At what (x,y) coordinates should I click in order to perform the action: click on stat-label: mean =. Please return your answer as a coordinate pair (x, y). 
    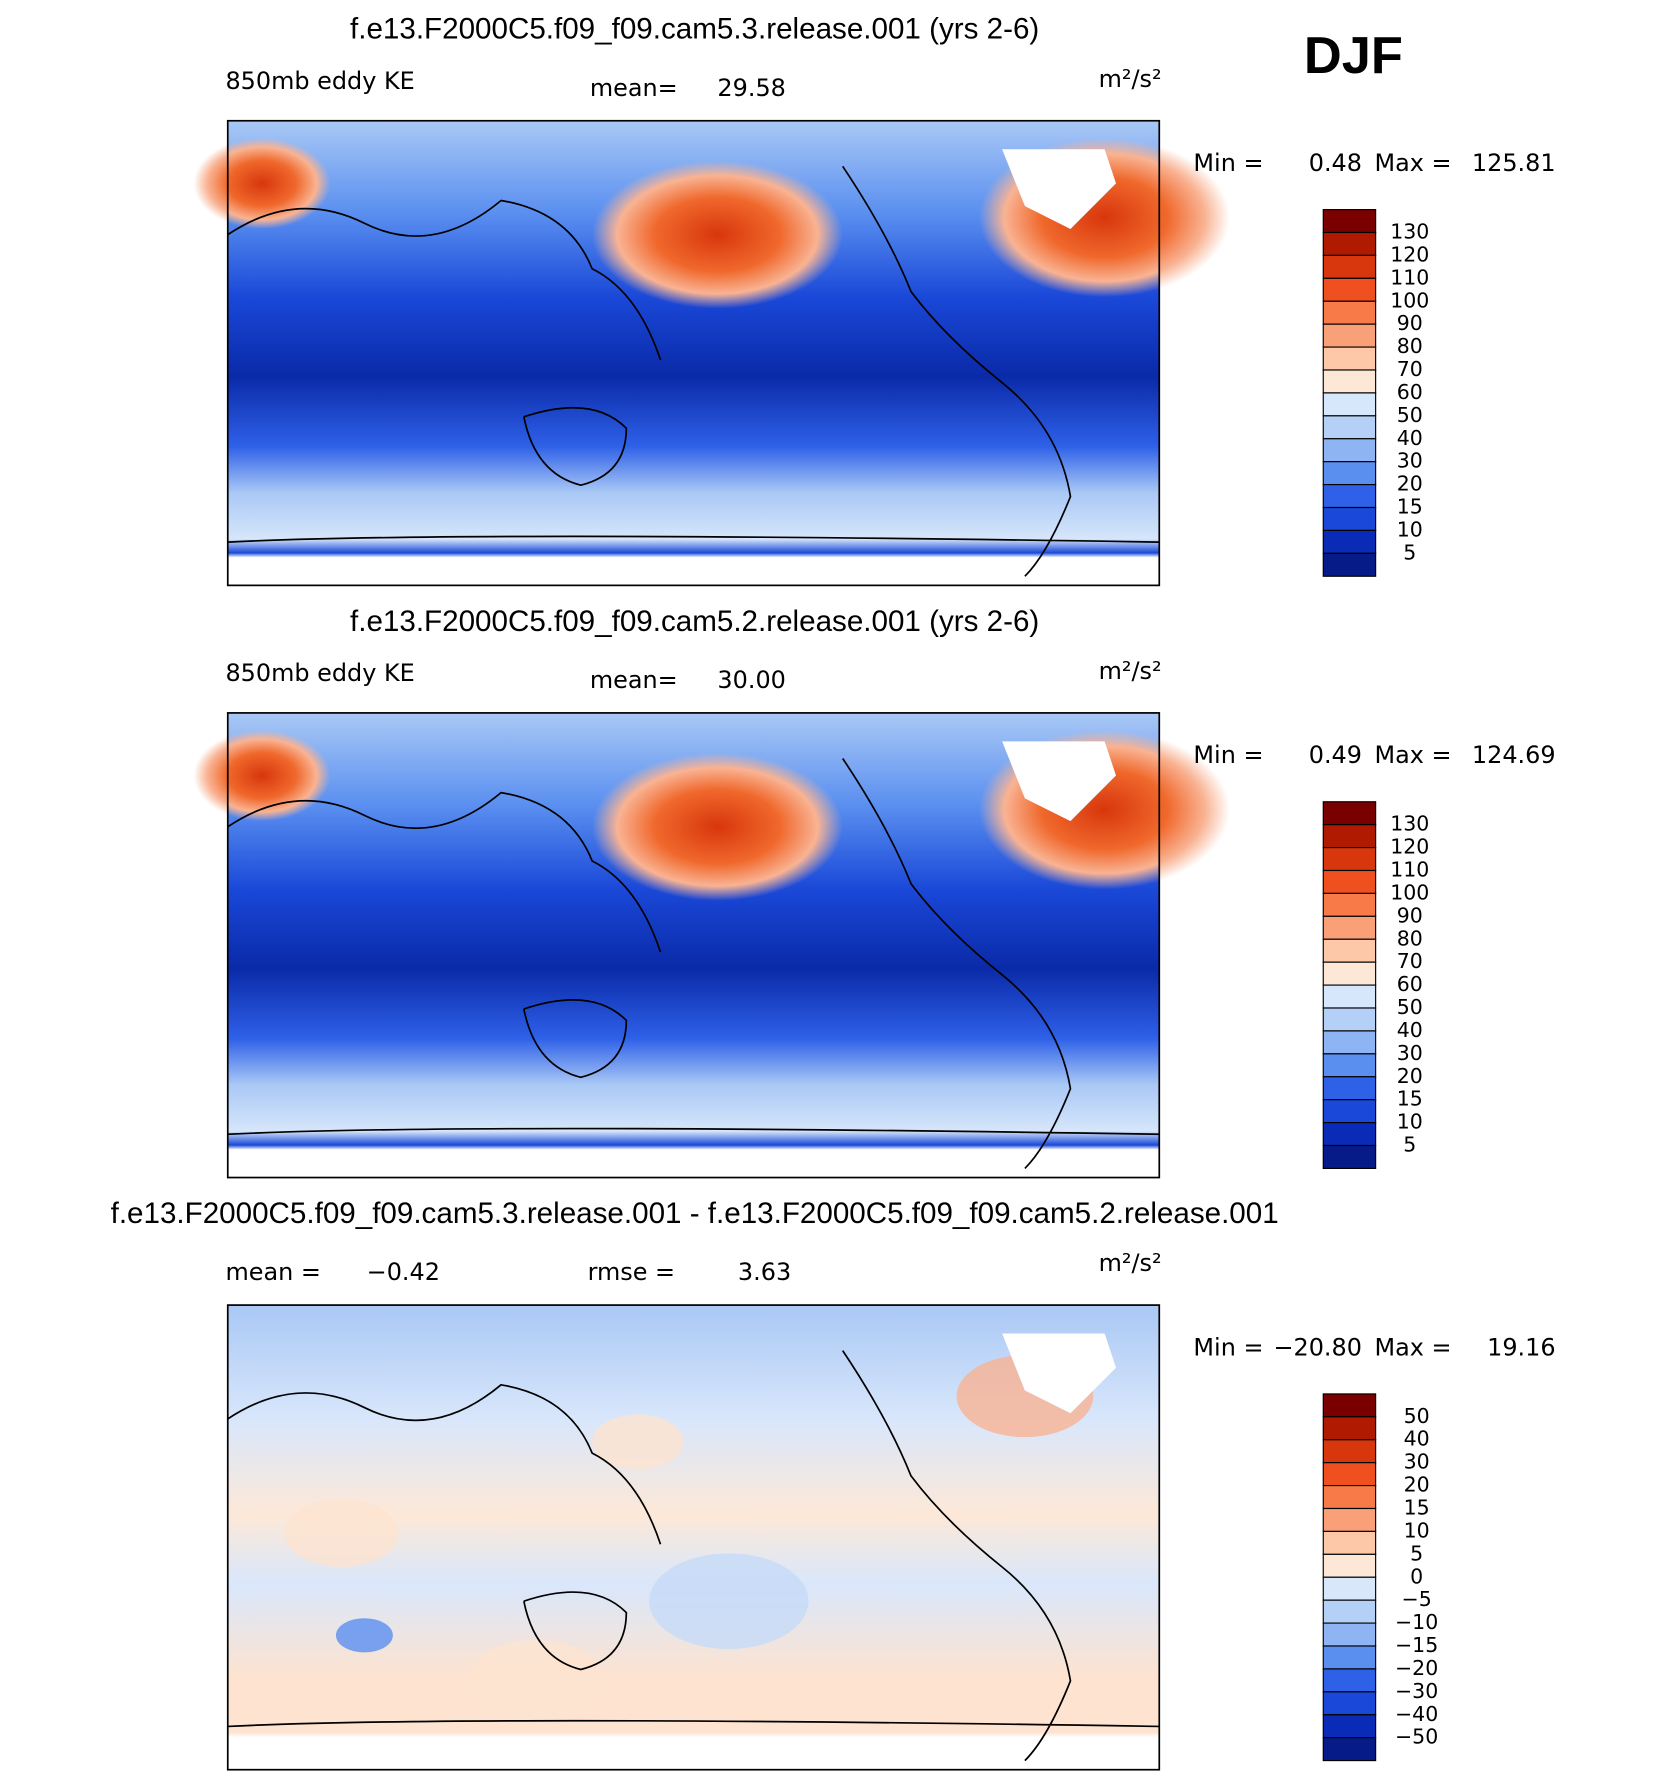
    Looking at the image, I should click on (272, 1272).